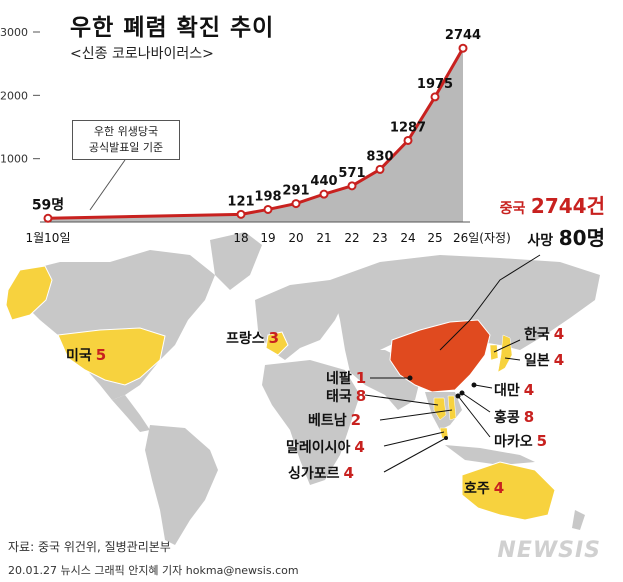 Image resolution: width=623 pixels, height=582 pixels. I want to click on data-label: 571, so click(351, 173).